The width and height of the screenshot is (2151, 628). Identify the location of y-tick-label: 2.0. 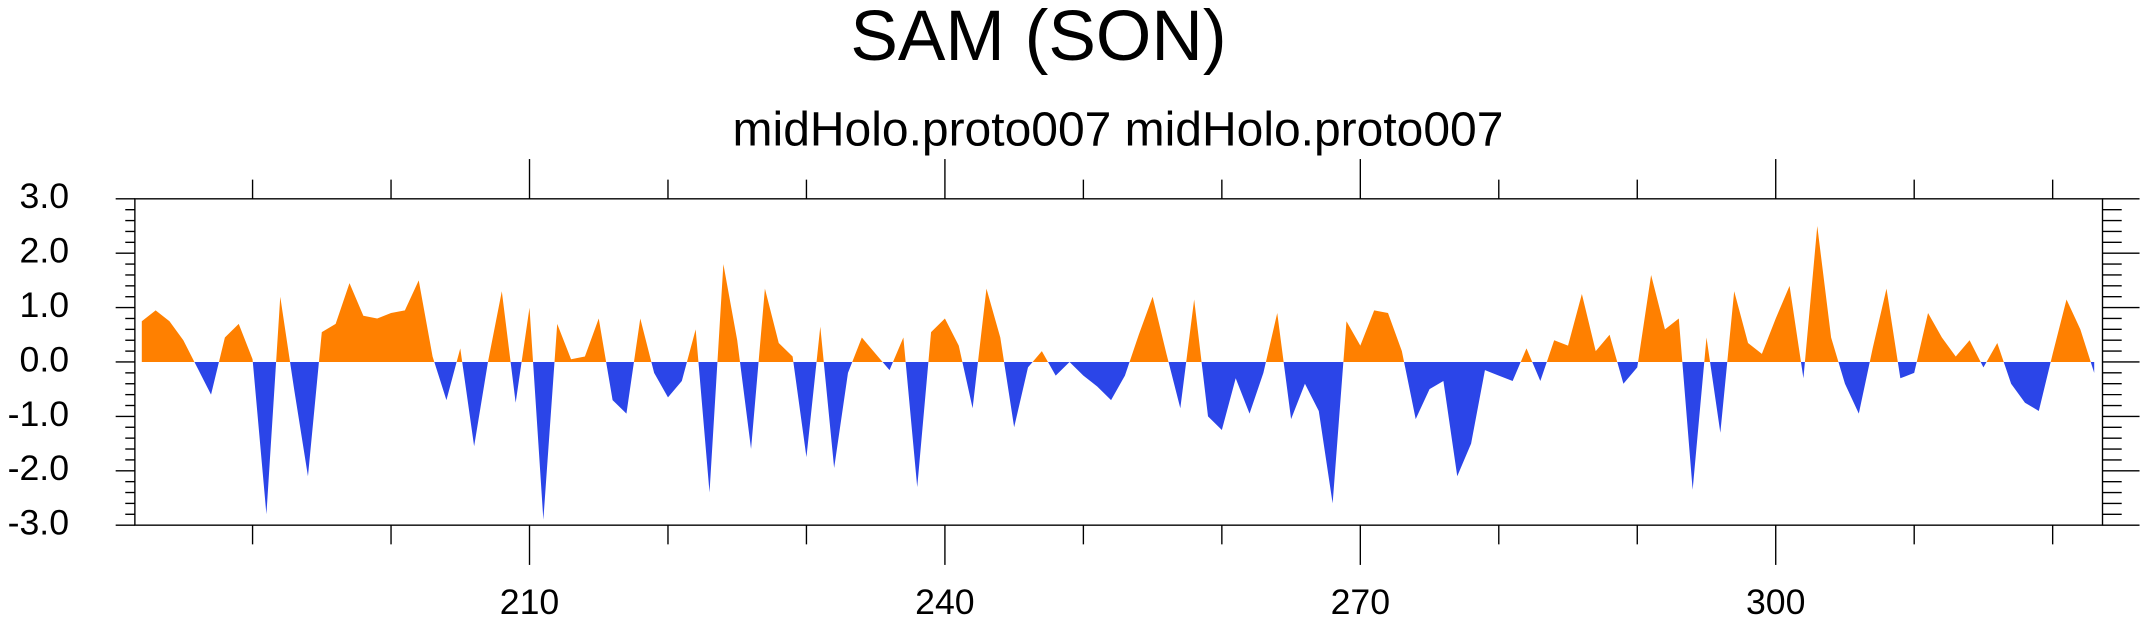
(45, 251).